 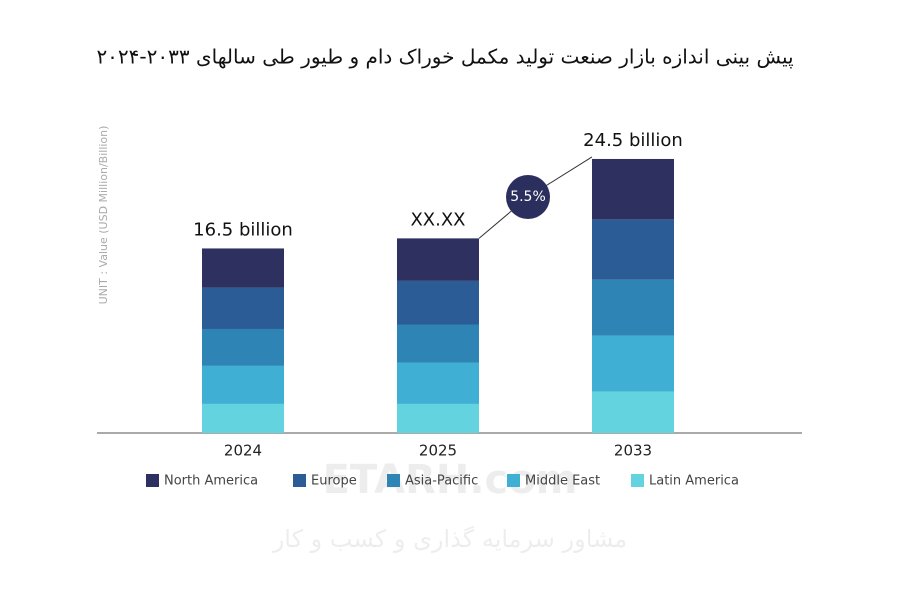 What do you see at coordinates (243, 229) in the screenshot?
I see `total-label: 16.5 billion` at bounding box center [243, 229].